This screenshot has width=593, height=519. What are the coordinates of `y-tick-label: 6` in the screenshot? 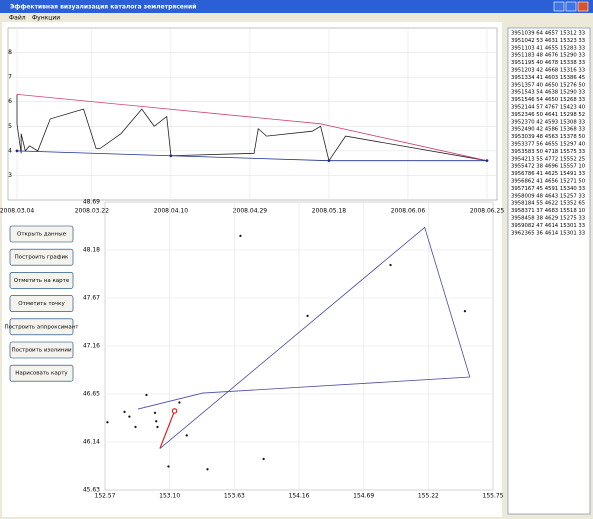 It's located at (10, 101).